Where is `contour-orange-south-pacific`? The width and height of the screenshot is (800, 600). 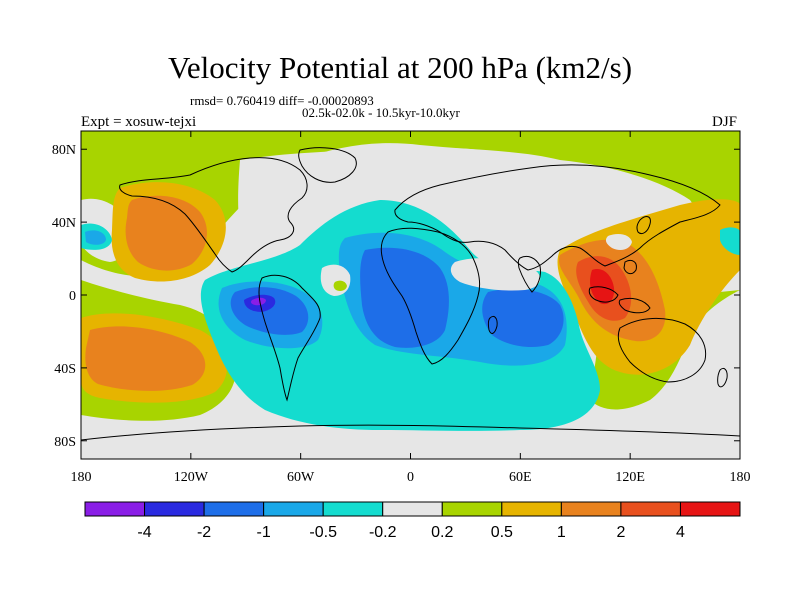 contour-orange-south-pacific is located at coordinates (145, 358).